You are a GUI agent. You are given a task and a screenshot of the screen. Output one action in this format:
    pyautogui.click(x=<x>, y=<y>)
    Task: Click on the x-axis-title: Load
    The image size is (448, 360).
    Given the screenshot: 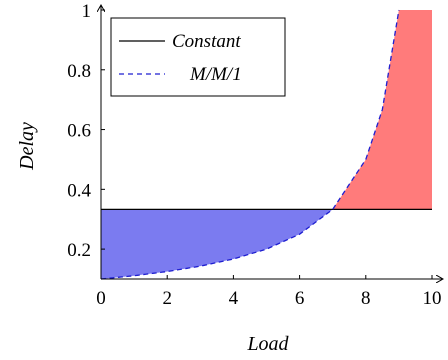 What is the action you would take?
    pyautogui.click(x=267, y=344)
    